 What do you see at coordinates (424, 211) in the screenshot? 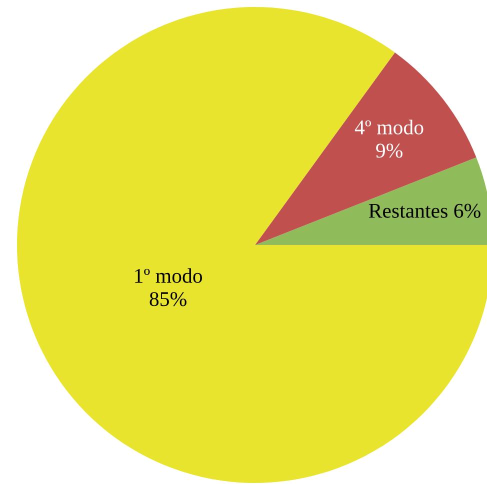
I see `slice-label: Restantes 6%` at bounding box center [424, 211].